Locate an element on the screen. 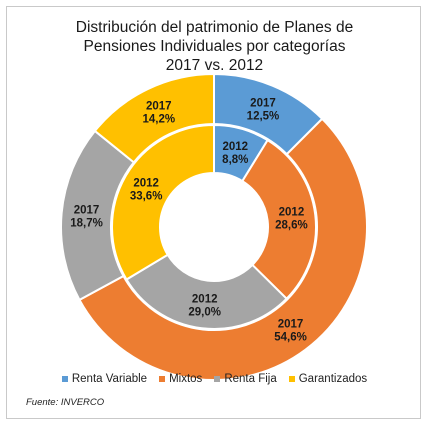 Image resolution: width=429 pixels, height=429 pixels. data-label-2017-mixtos: 2017 54,6% is located at coordinates (290, 331).